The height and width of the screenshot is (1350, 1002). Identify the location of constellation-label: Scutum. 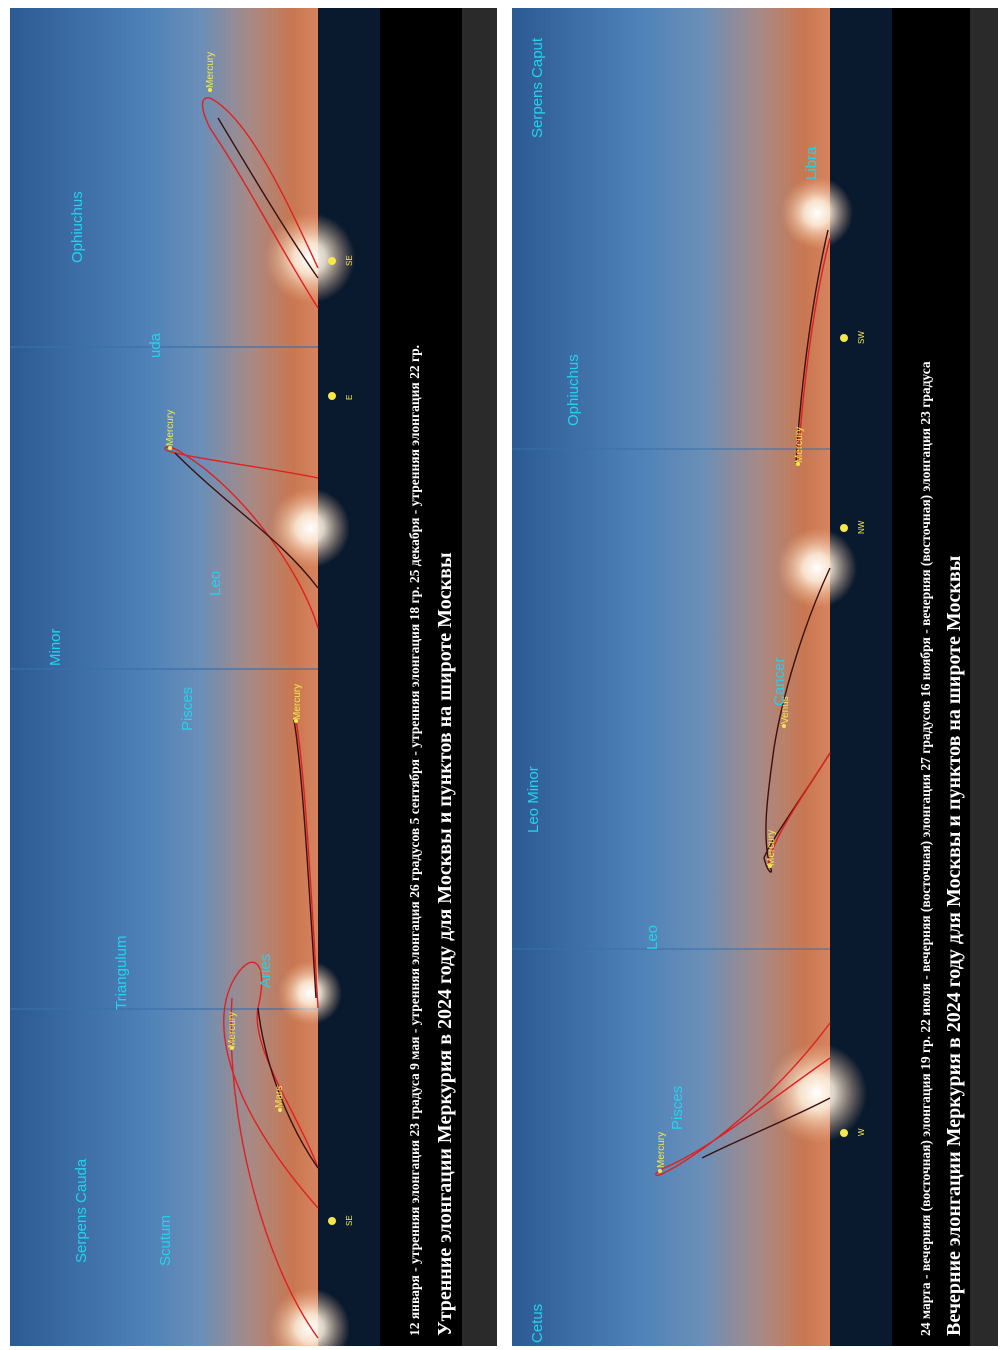
(165, 1240).